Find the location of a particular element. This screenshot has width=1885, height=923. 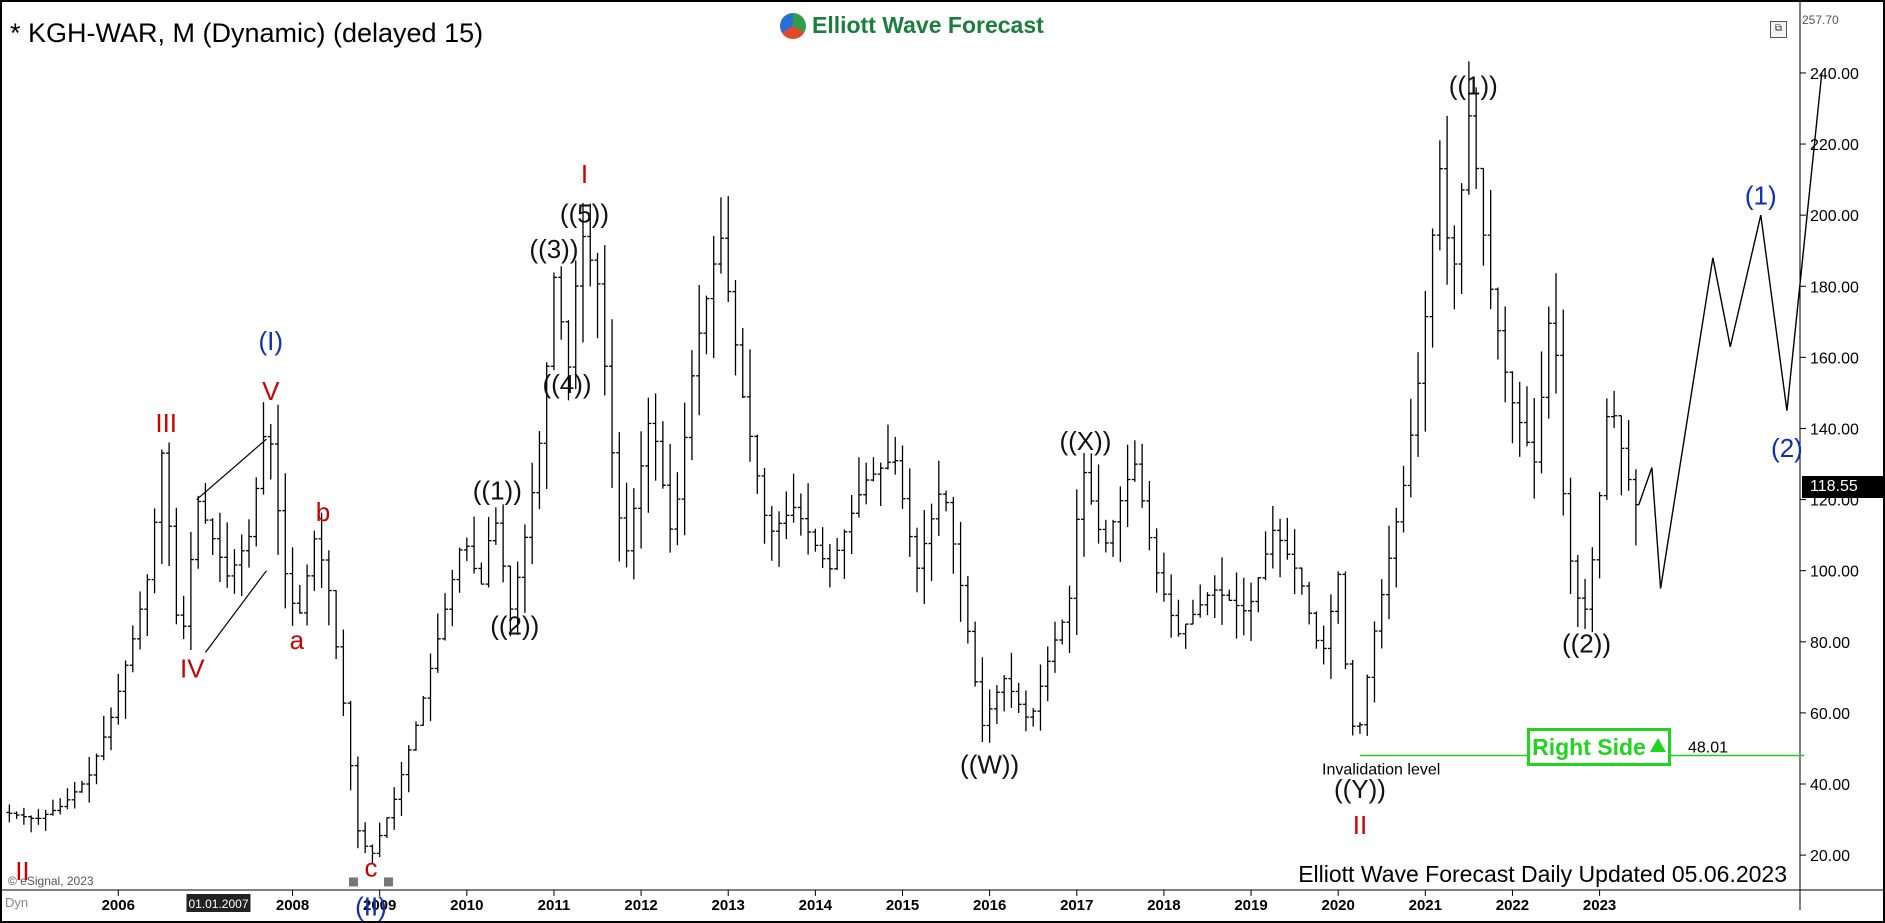

cursor-date-label: 01.01.2007 is located at coordinates (218, 904).